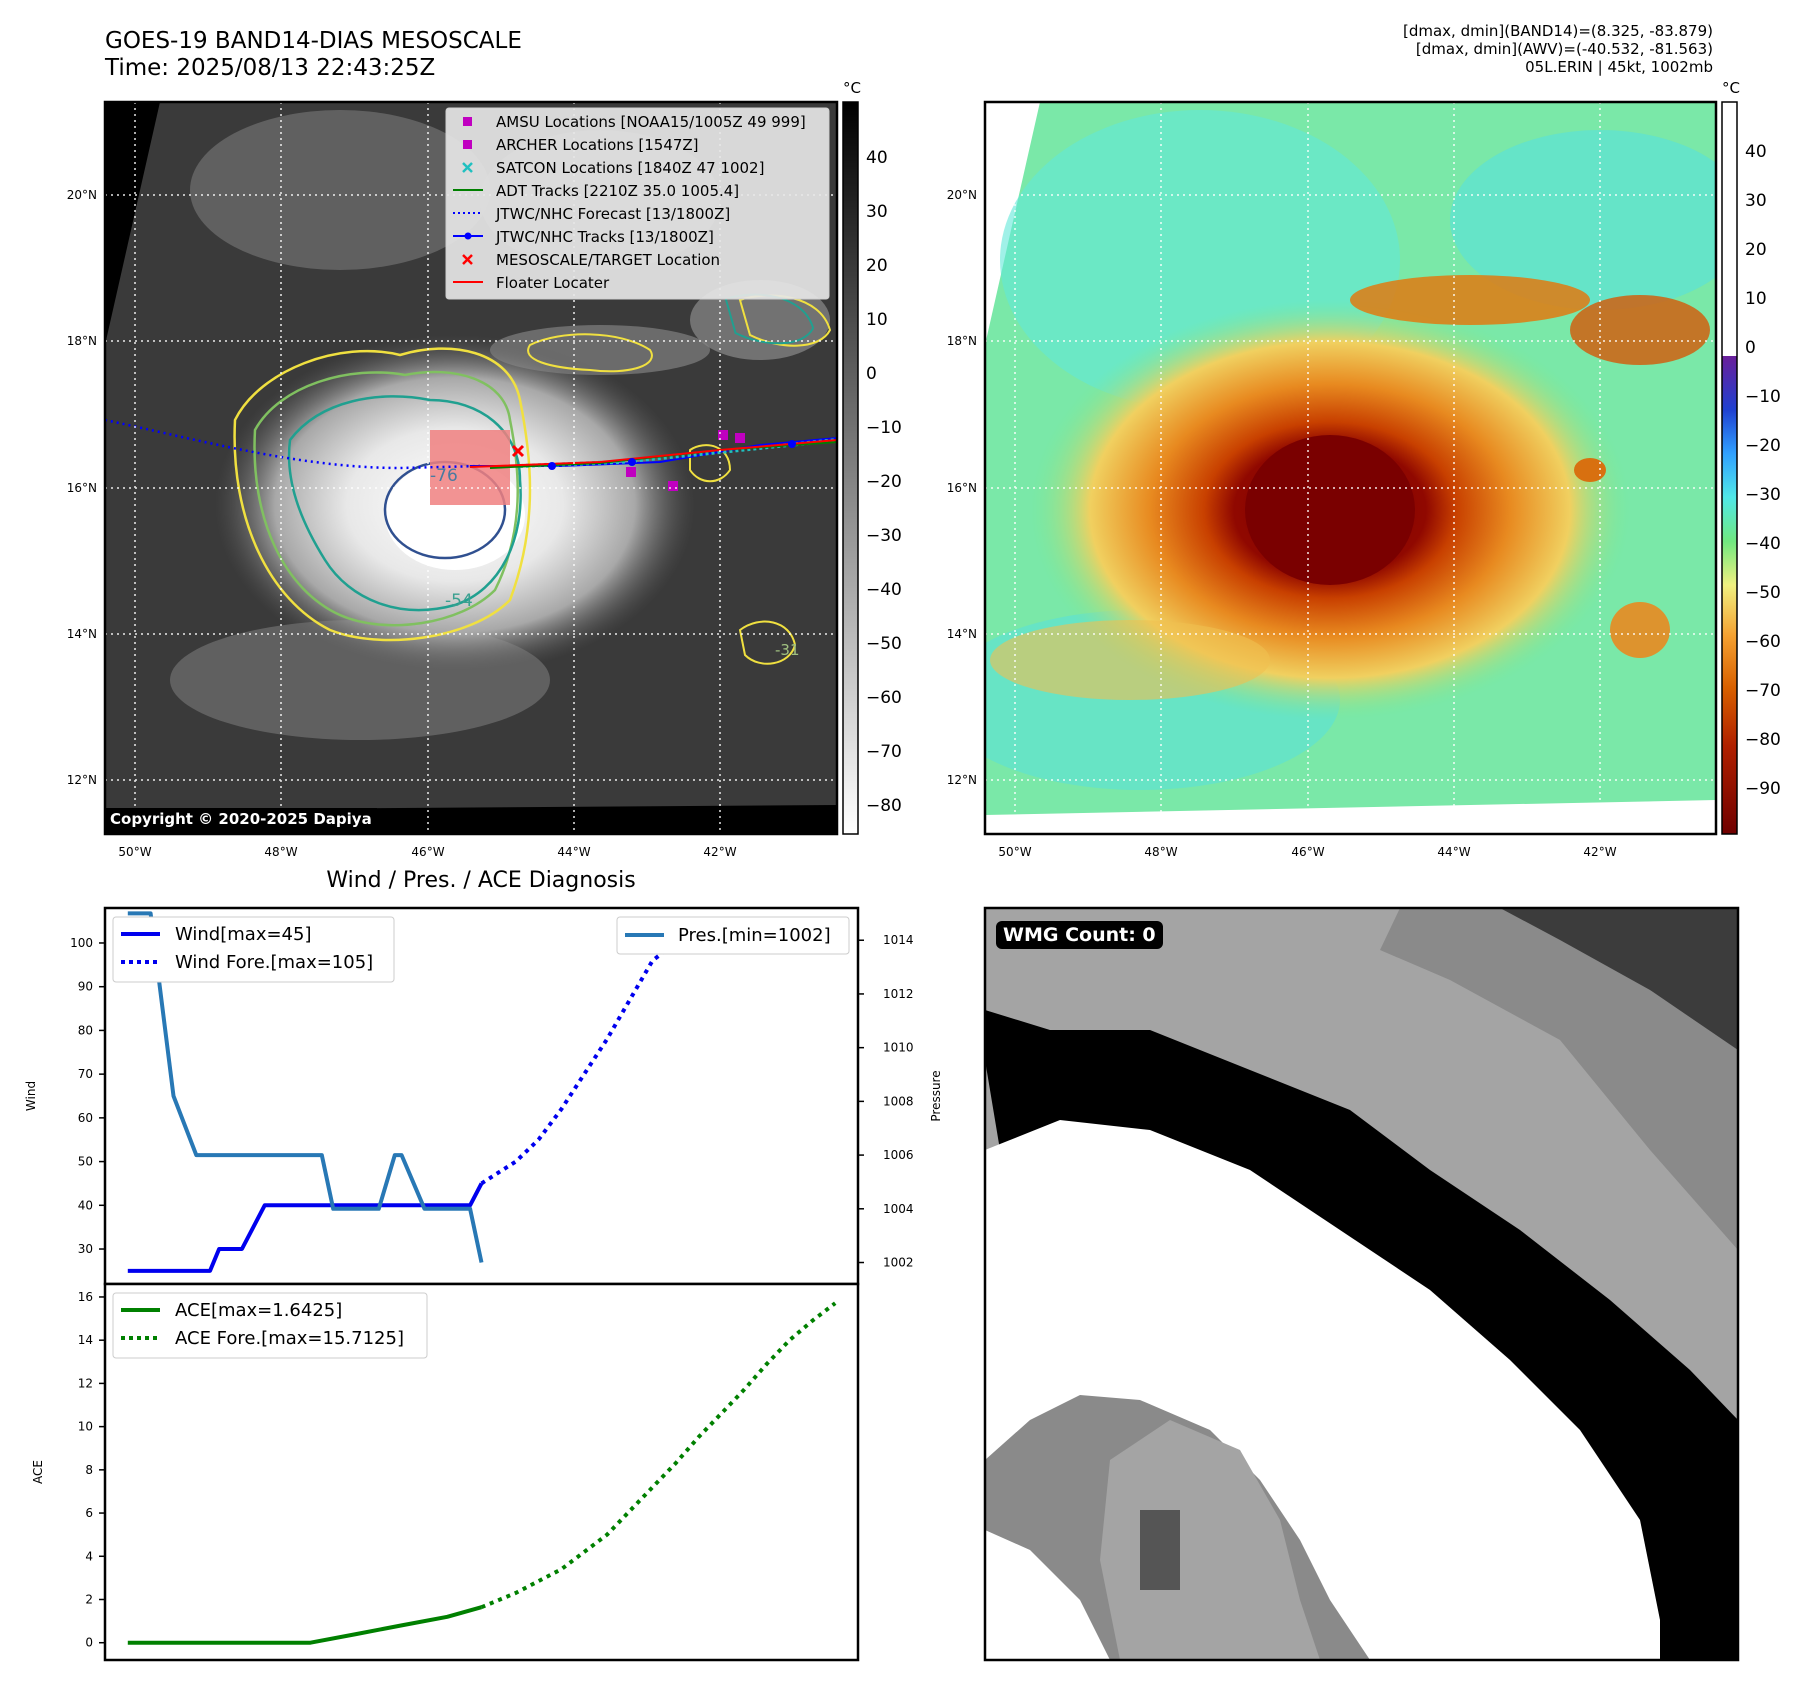  I want to click on plot-layer: 0 2 4 6 8 10 12 14 16, so click(457, 1470).